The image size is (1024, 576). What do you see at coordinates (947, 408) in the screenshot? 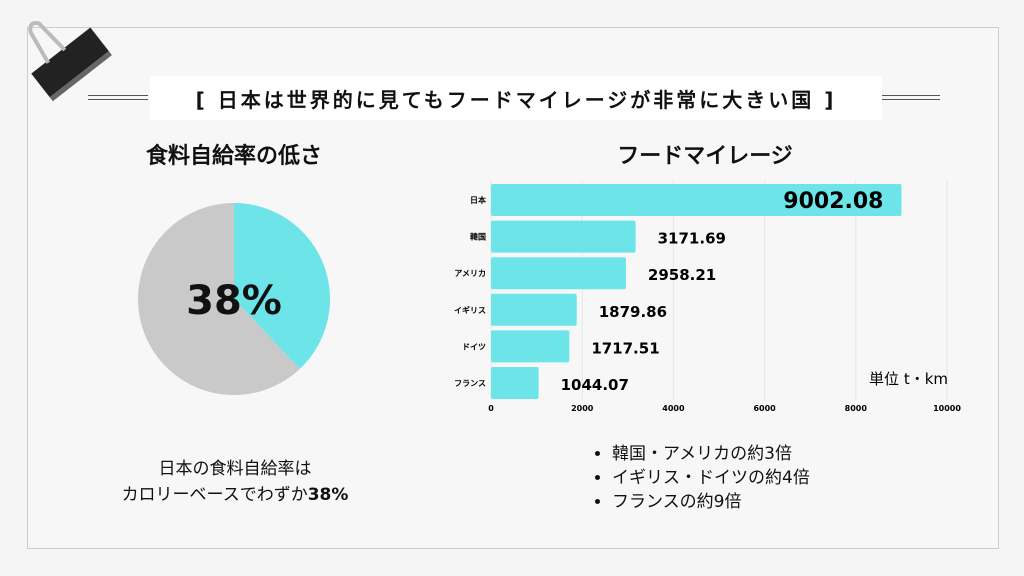
I see `x-tick-label: 10000` at bounding box center [947, 408].